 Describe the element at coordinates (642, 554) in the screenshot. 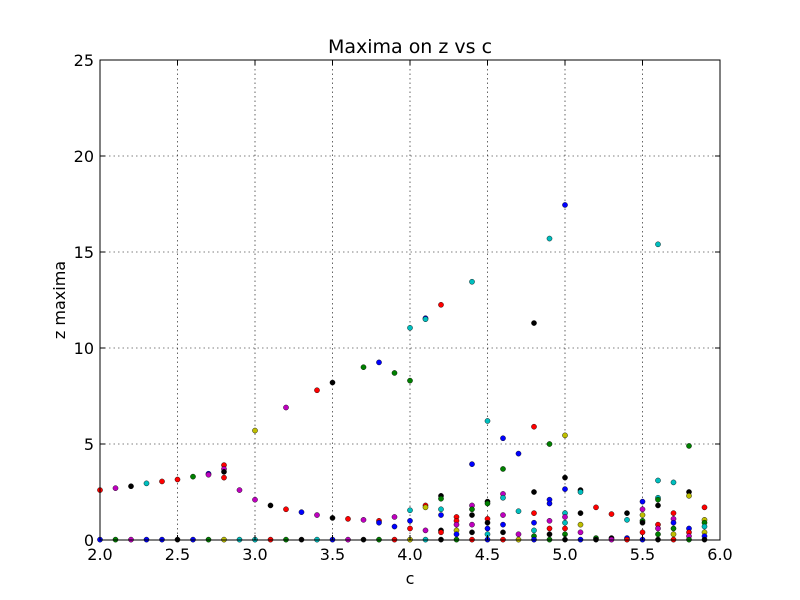

I see `x-tick-label: 5.5` at that location.